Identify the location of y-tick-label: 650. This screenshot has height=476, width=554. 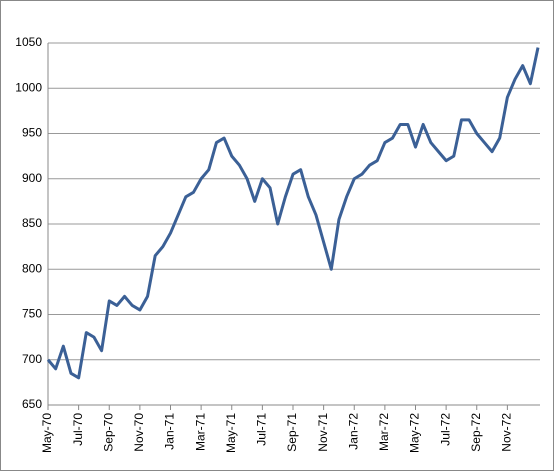
(32, 404).